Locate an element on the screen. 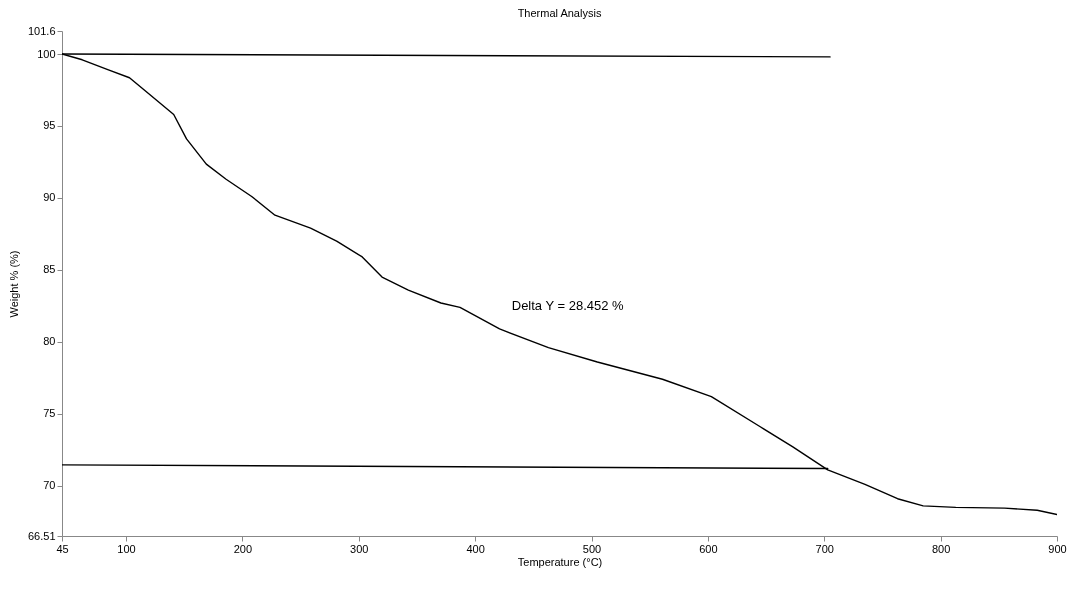 The image size is (1085, 590). x-tick-label: 100 is located at coordinates (126, 548).